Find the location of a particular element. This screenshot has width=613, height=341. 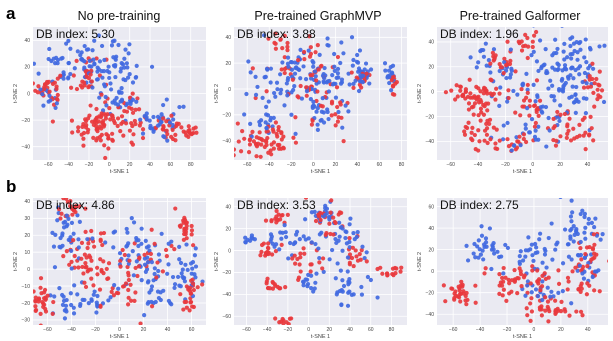

x-tick-label: 20 is located at coordinates (561, 330).